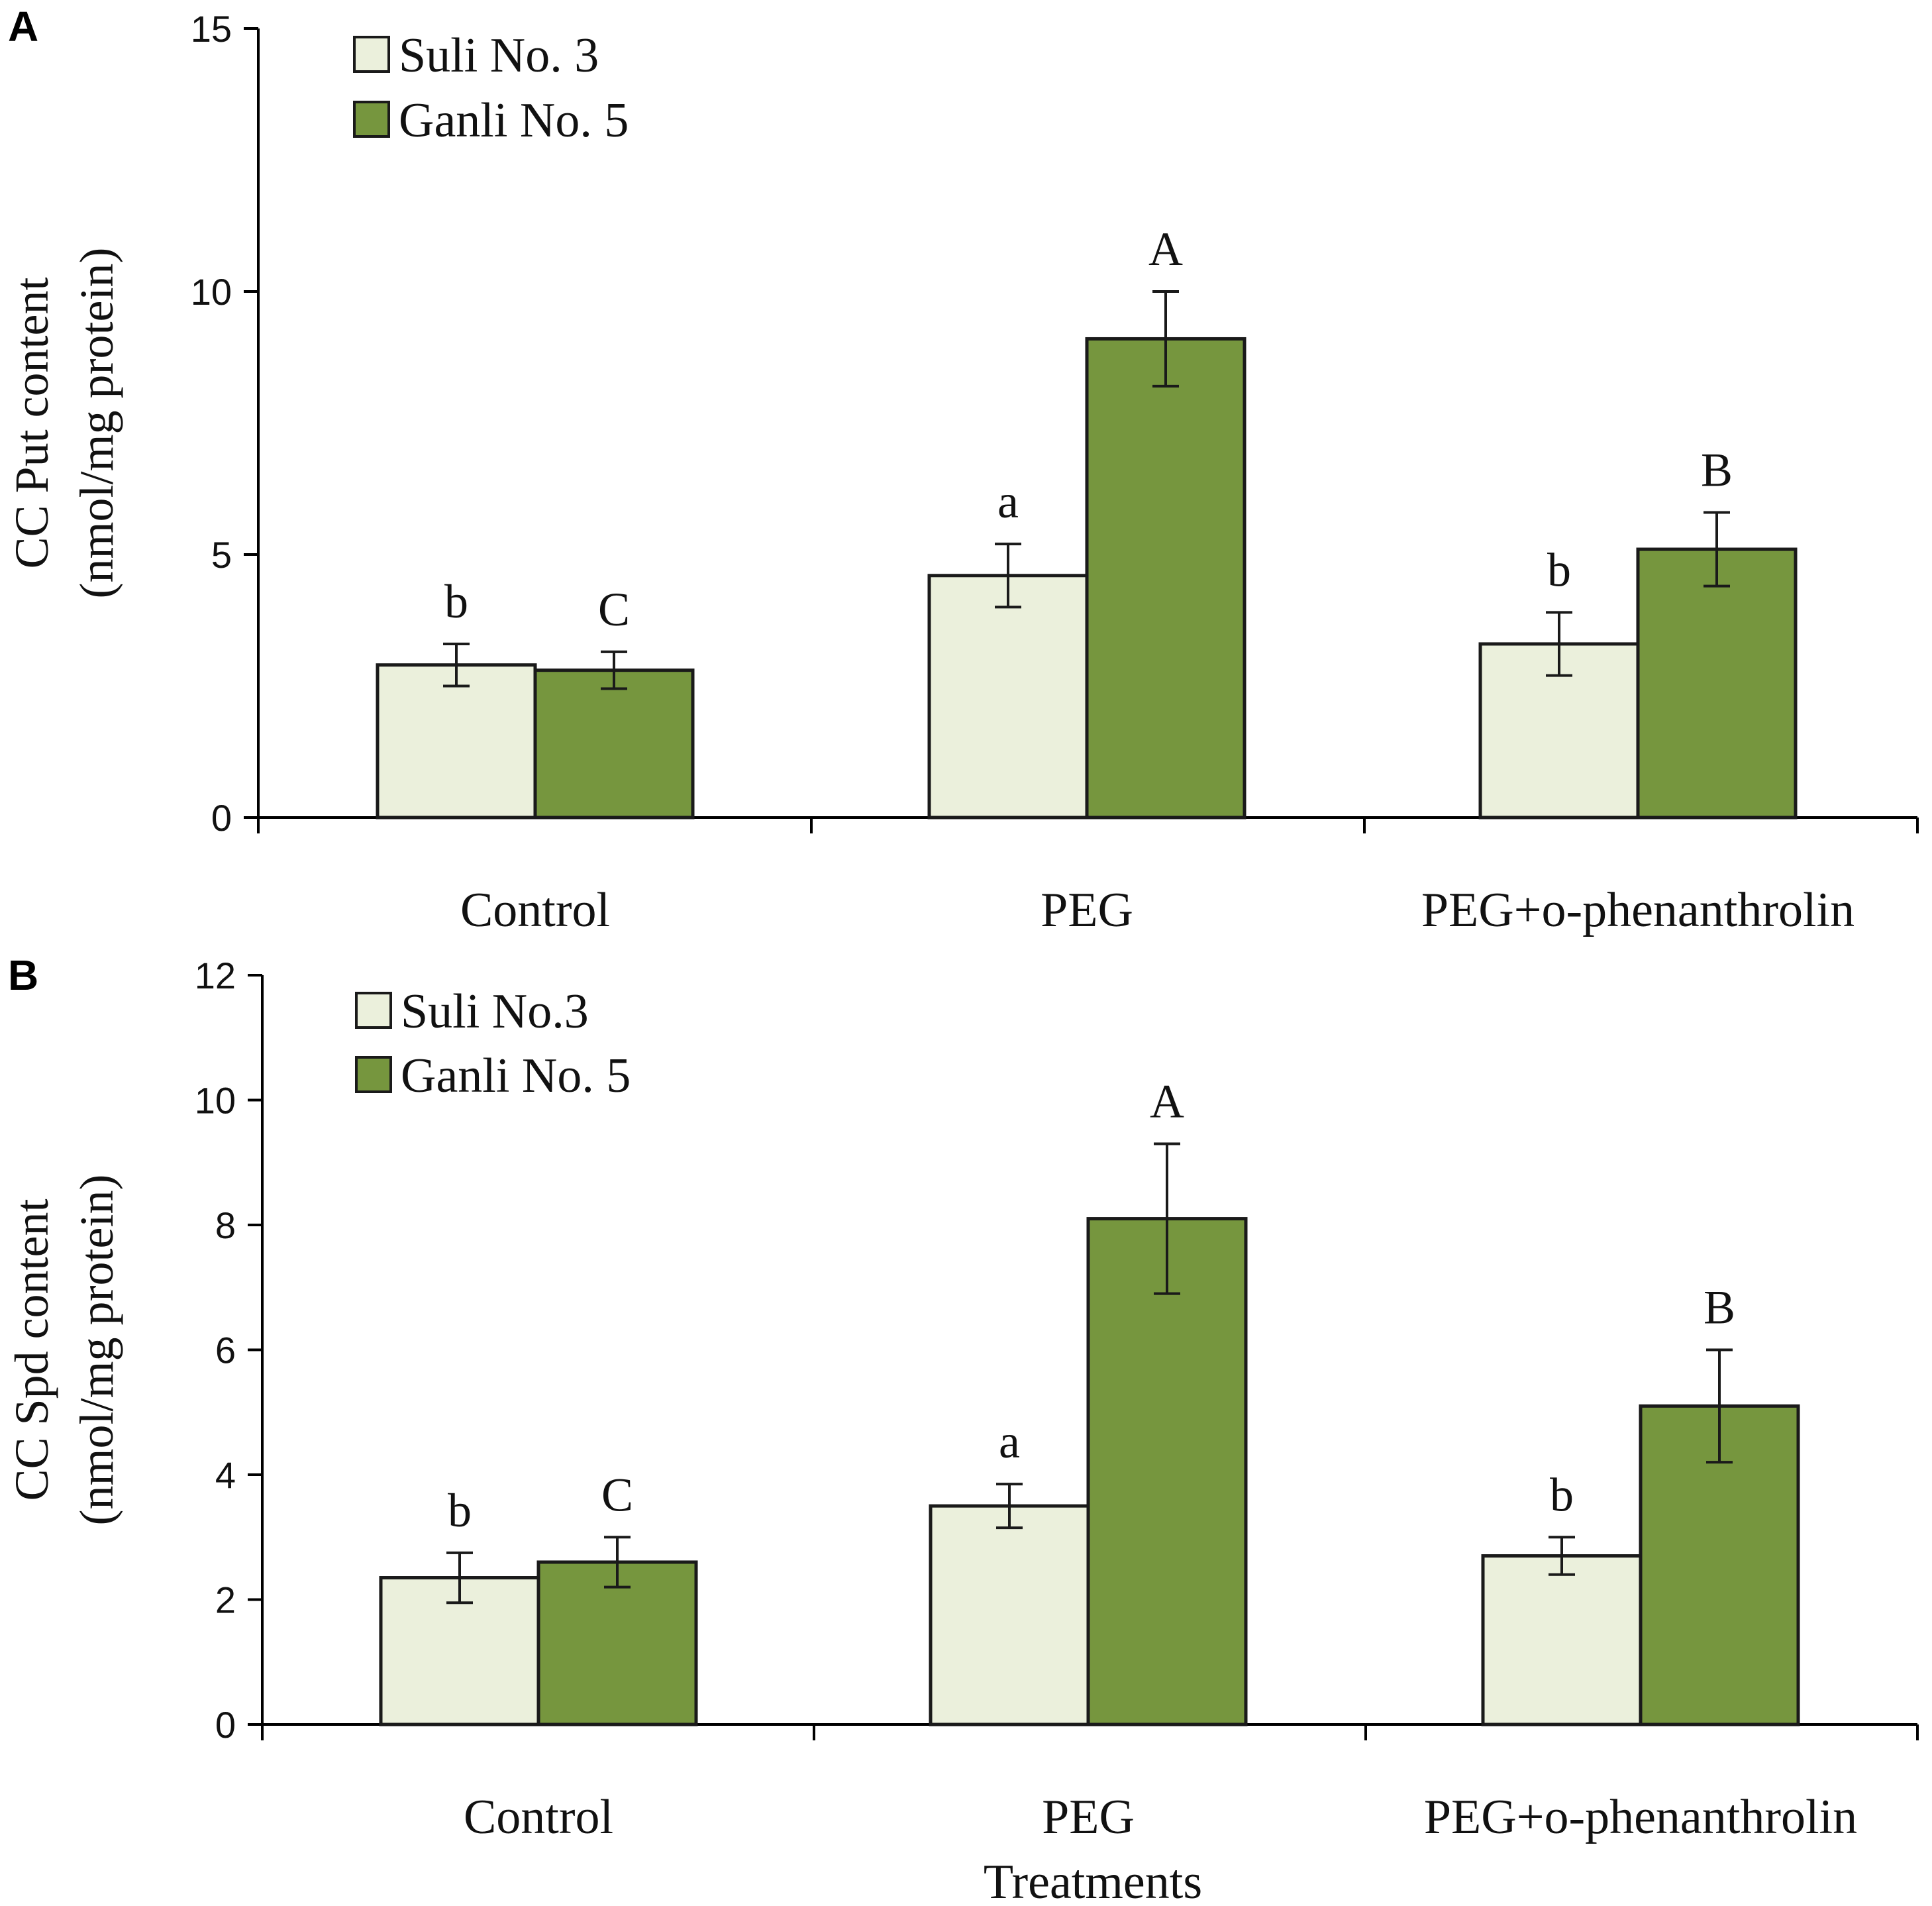 The image size is (1932, 1906). I want to click on legend-label: Suli No.3, so click(495, 1011).